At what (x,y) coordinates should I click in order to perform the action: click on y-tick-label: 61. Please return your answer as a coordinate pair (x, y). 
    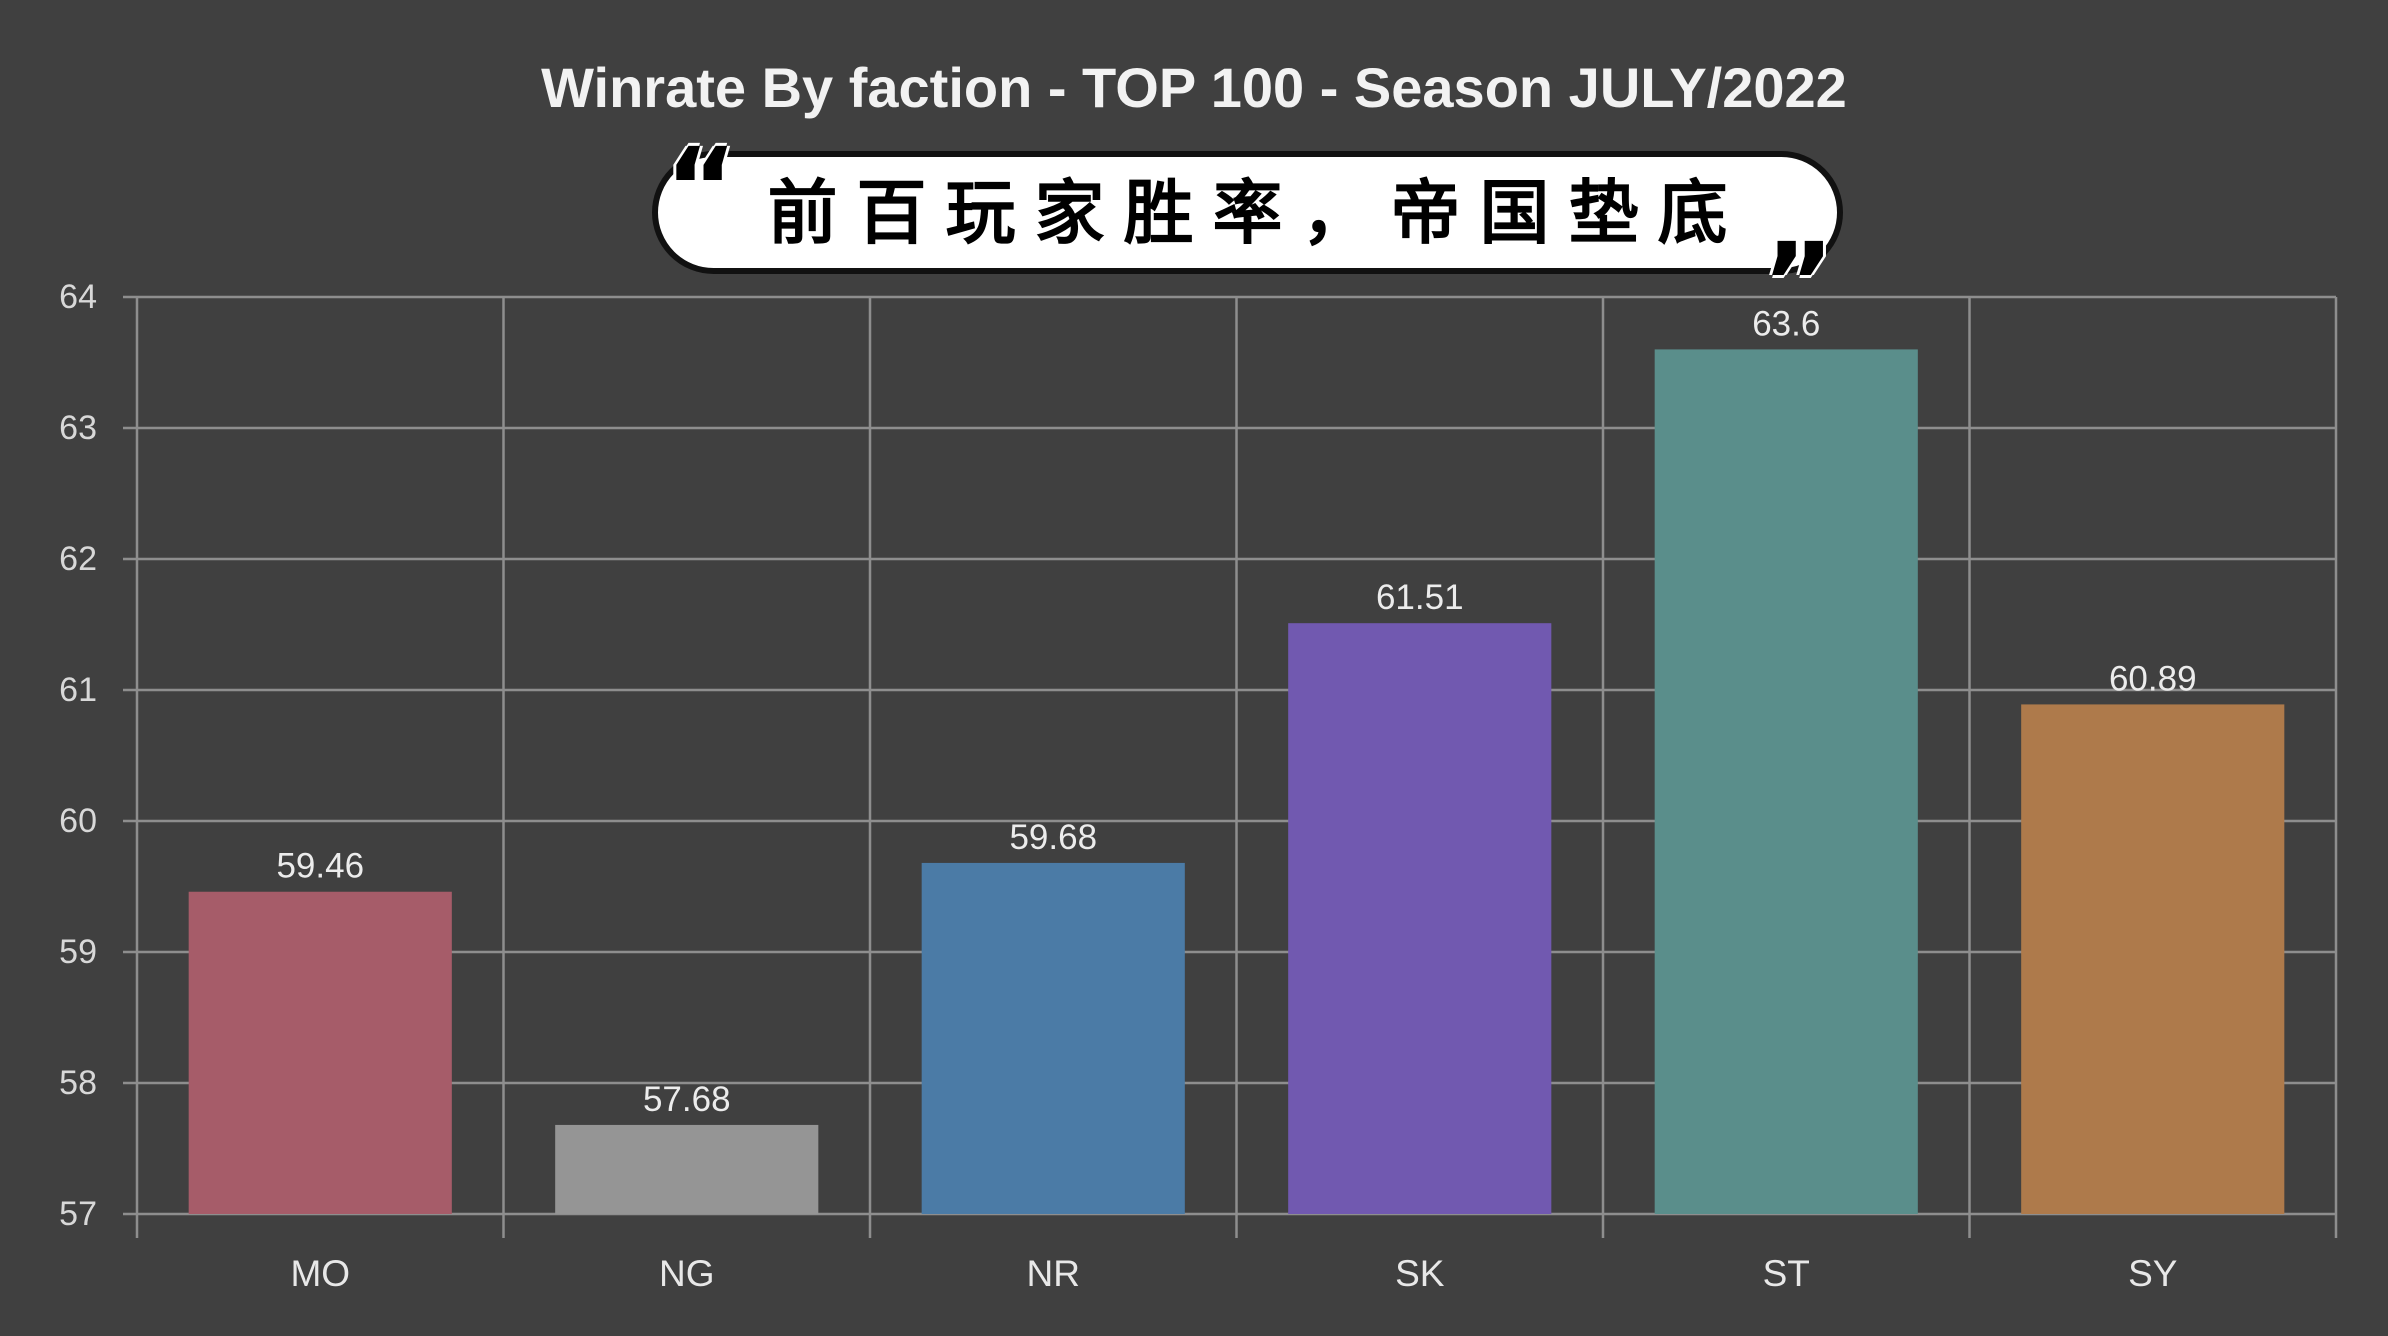
    Looking at the image, I should click on (78, 690).